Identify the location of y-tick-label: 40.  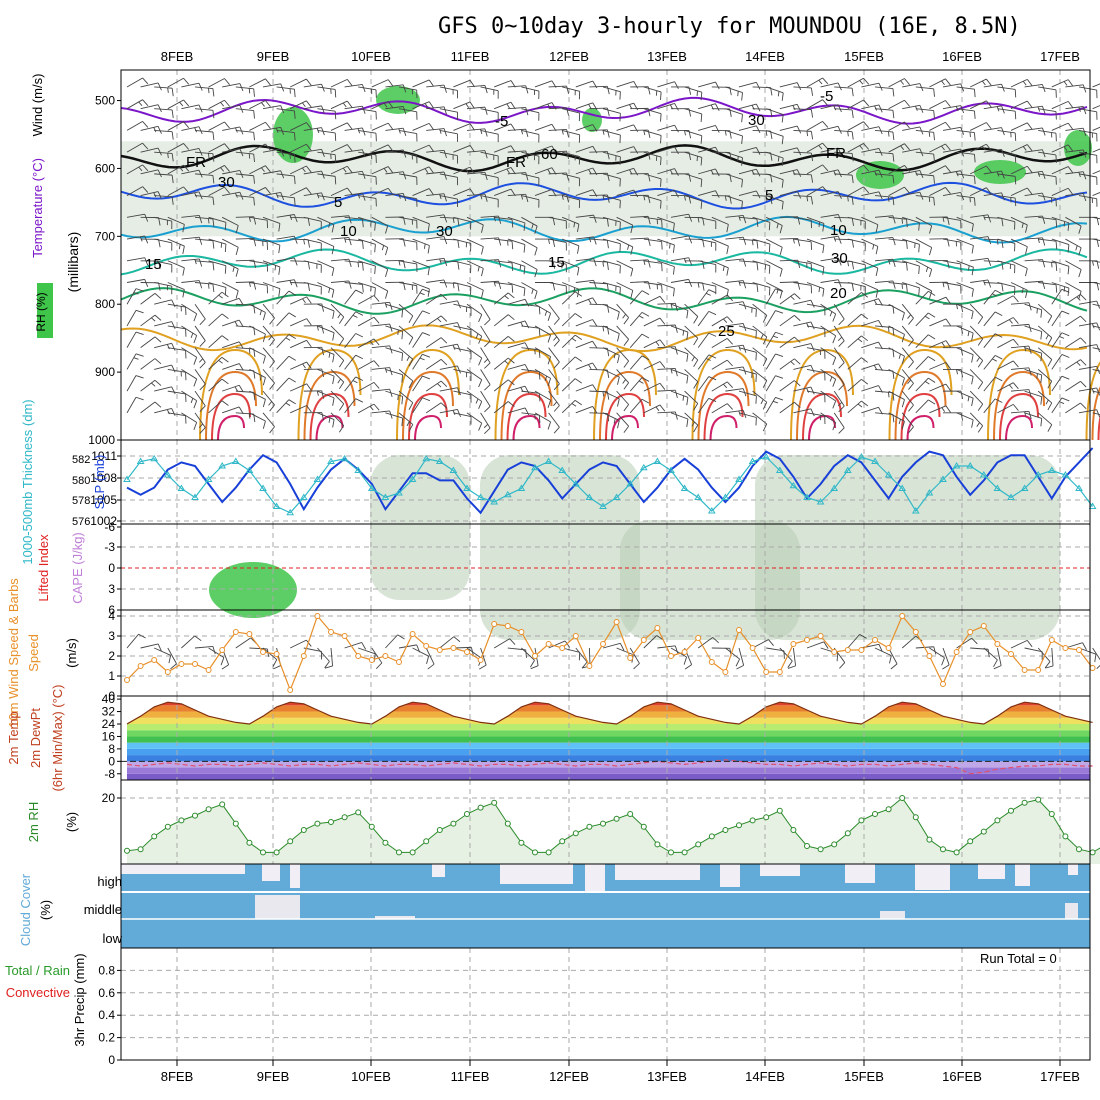
(109, 699).